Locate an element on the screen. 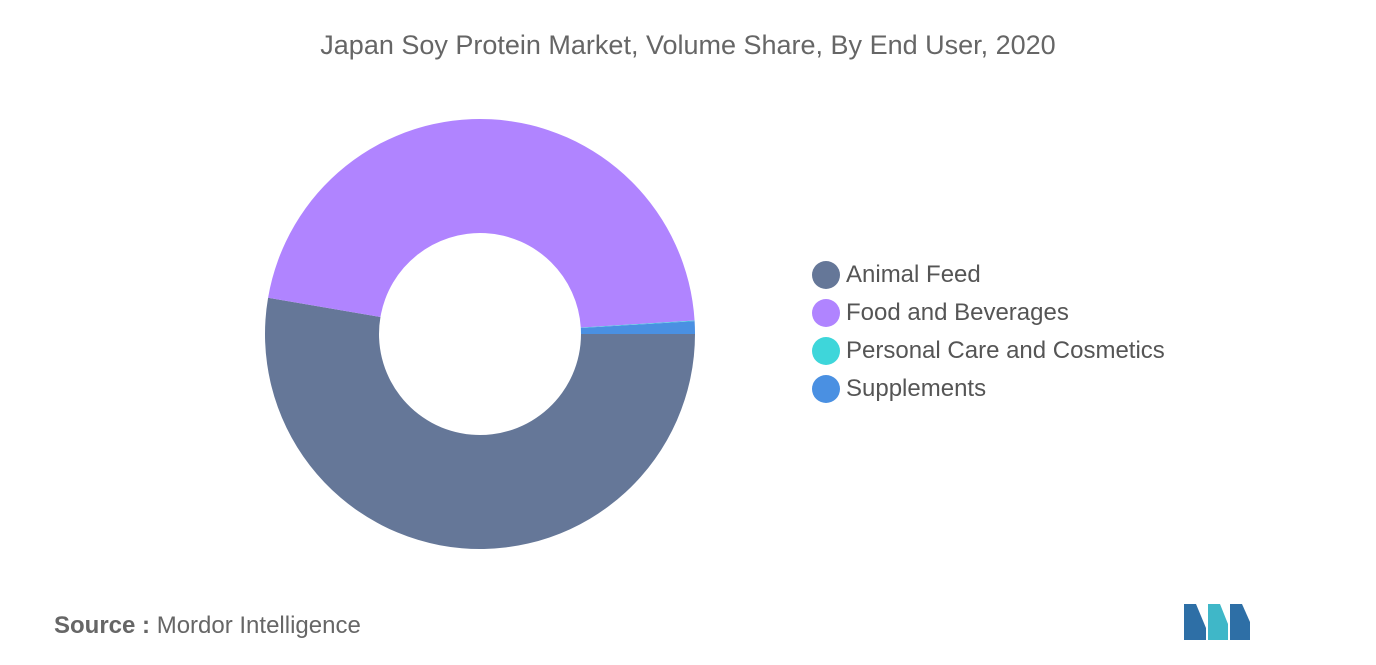  slice-supplements is located at coordinates (637, 327).